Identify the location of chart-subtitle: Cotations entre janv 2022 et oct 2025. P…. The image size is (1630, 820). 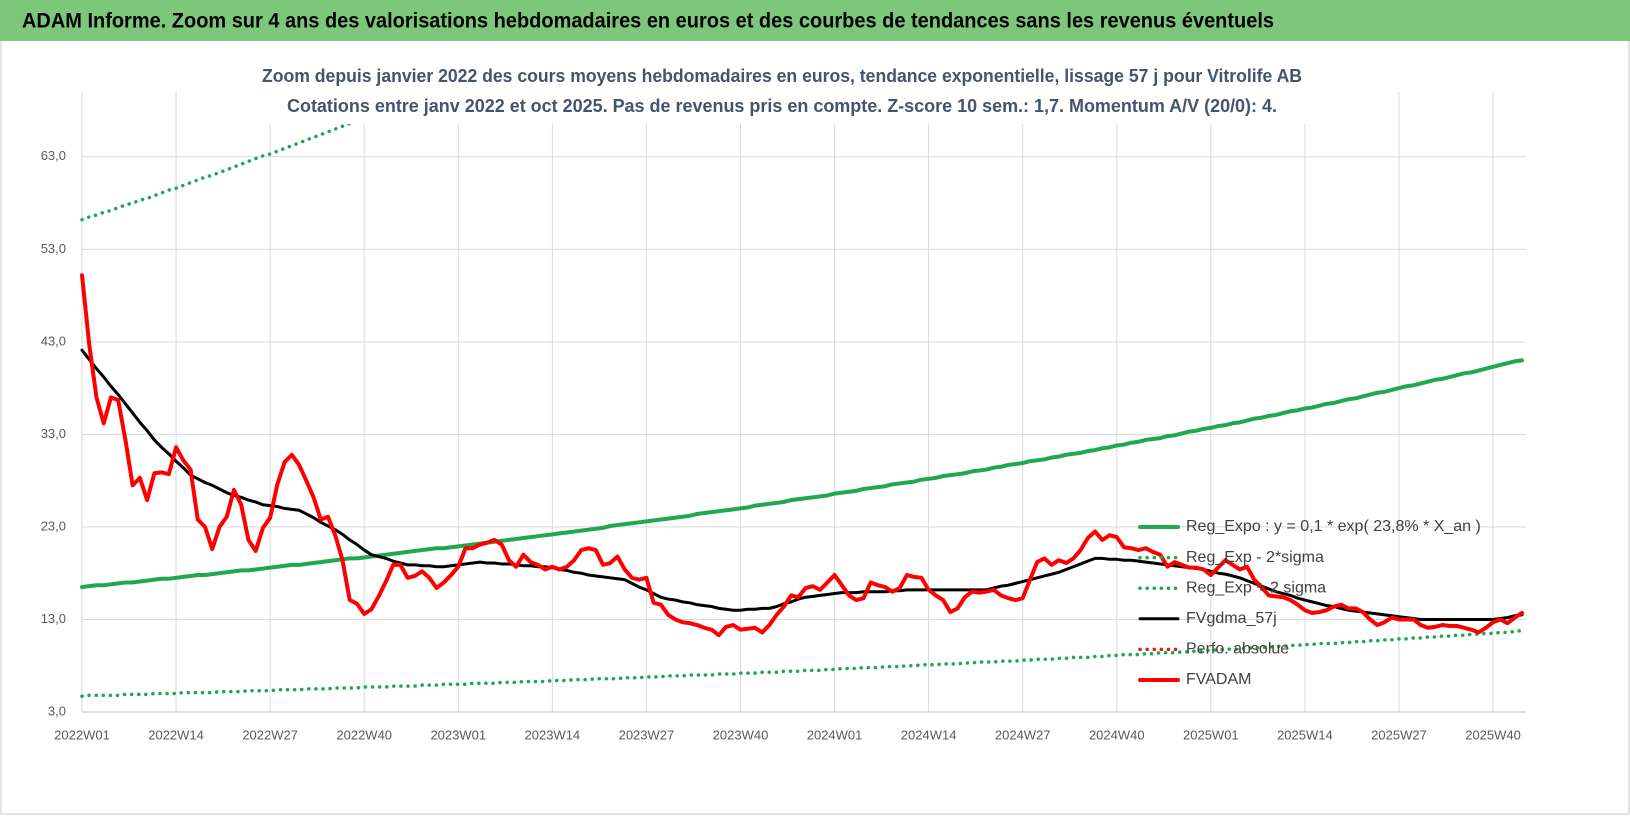
(782, 106).